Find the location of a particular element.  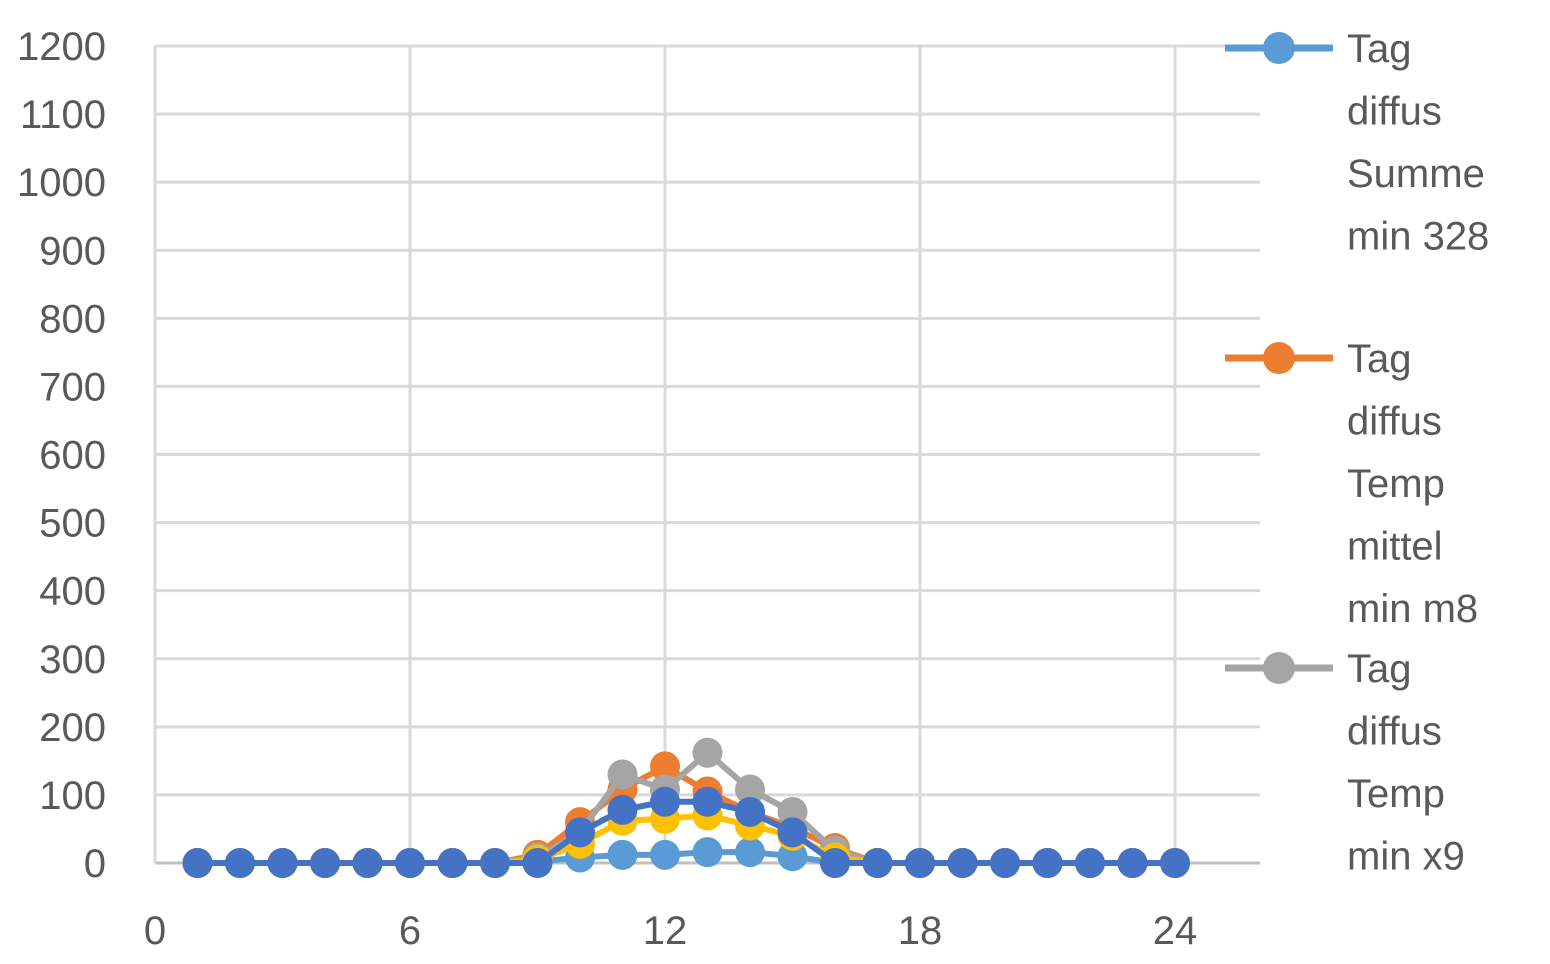

legend-label-line: min 328 is located at coordinates (1418, 237).